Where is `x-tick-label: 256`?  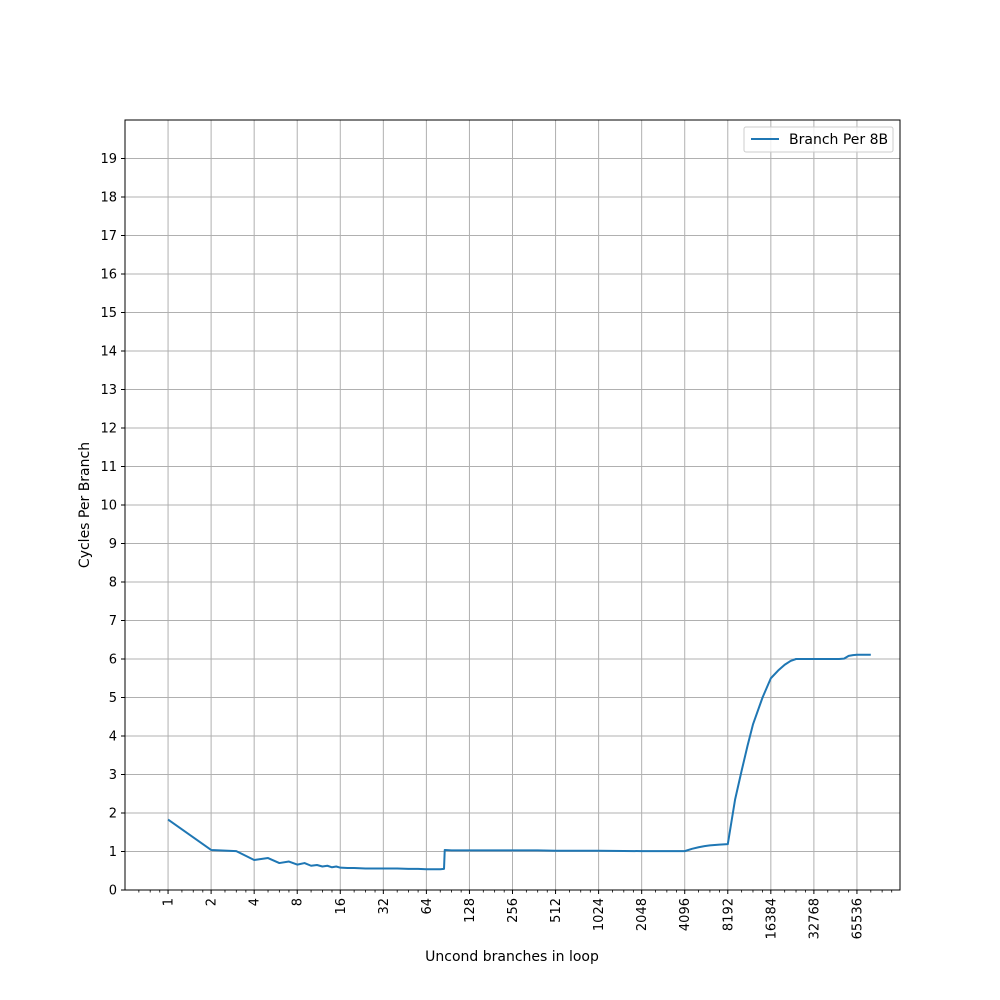 x-tick-label: 256 is located at coordinates (513, 910).